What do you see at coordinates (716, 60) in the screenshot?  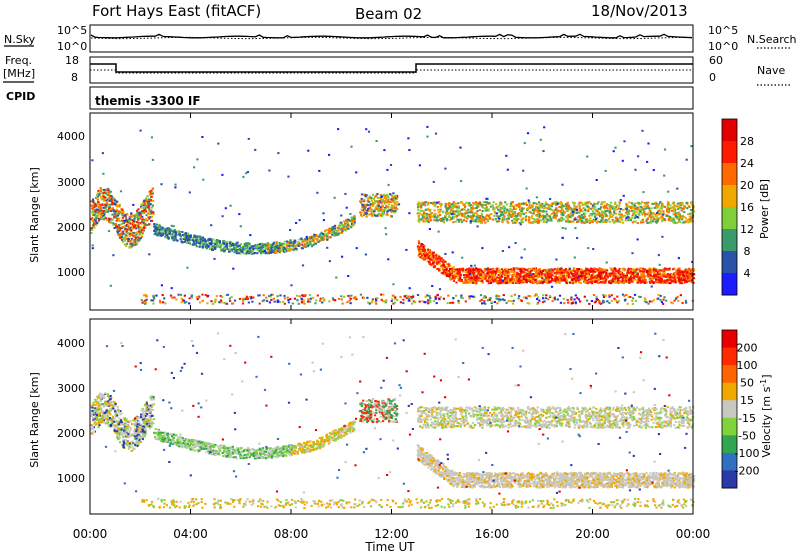 I see `nave-tick-top: 60` at bounding box center [716, 60].